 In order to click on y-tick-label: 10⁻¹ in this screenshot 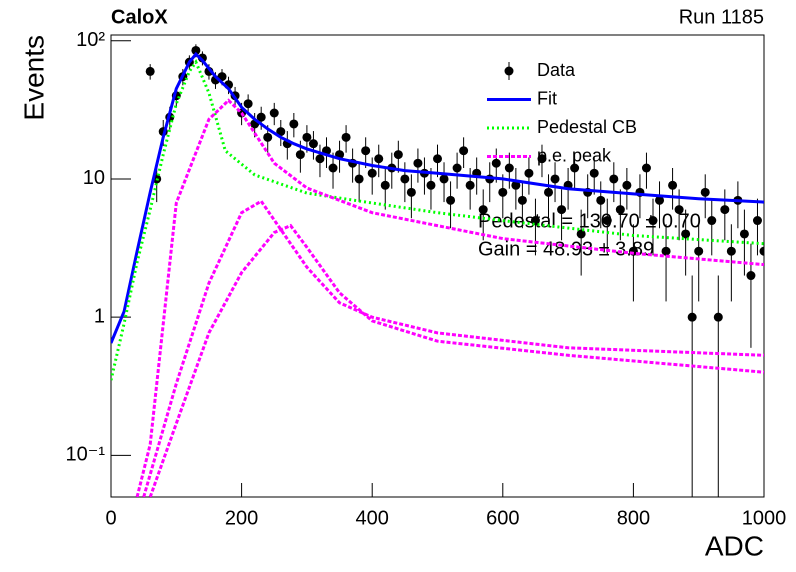, I will do `click(86, 455)`.